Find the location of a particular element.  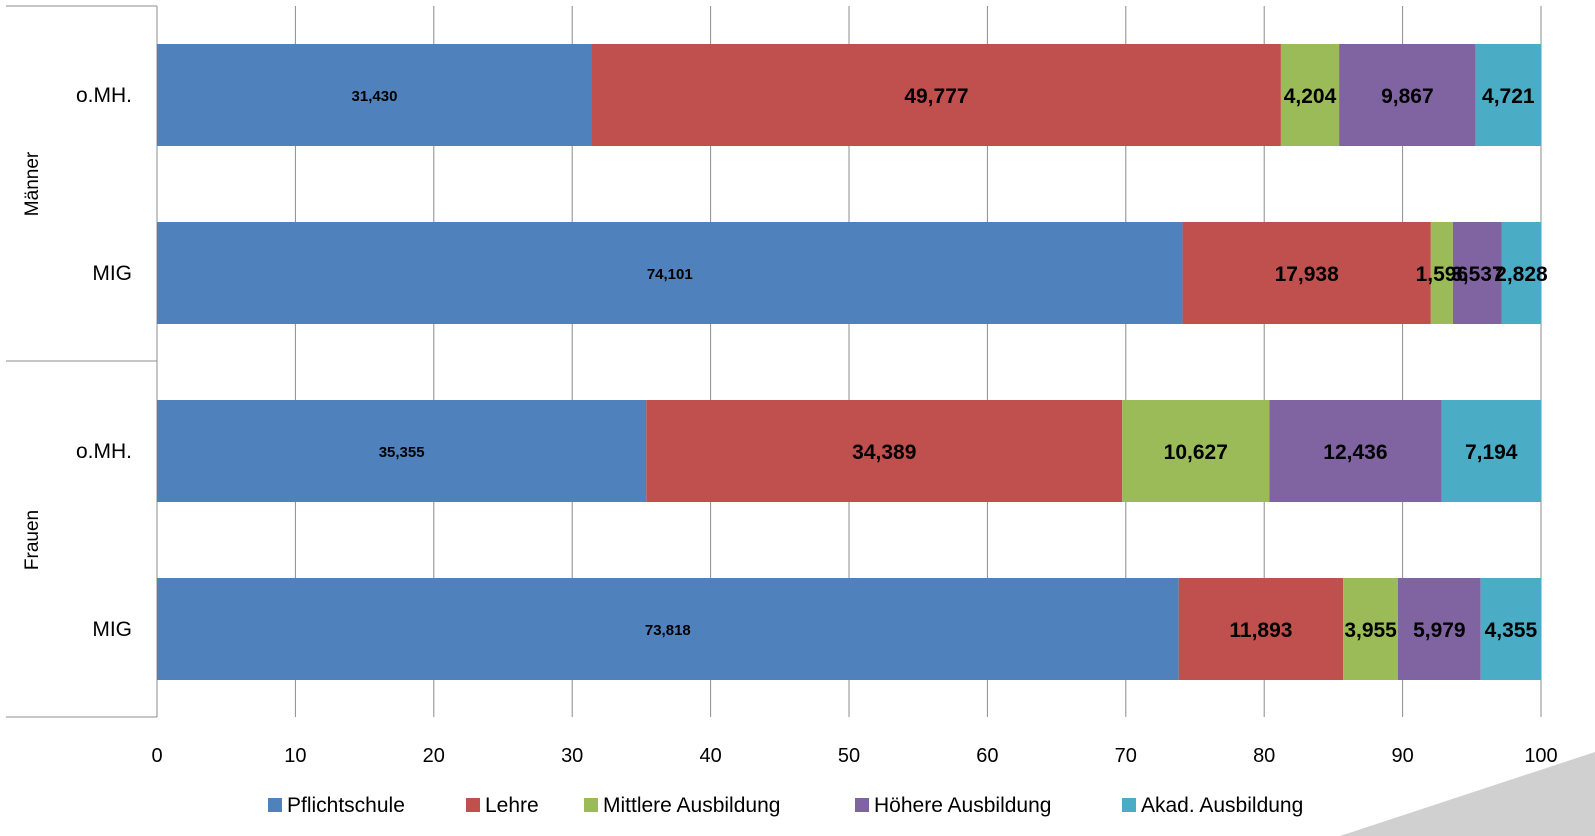

axes is located at coordinates (82, 361).